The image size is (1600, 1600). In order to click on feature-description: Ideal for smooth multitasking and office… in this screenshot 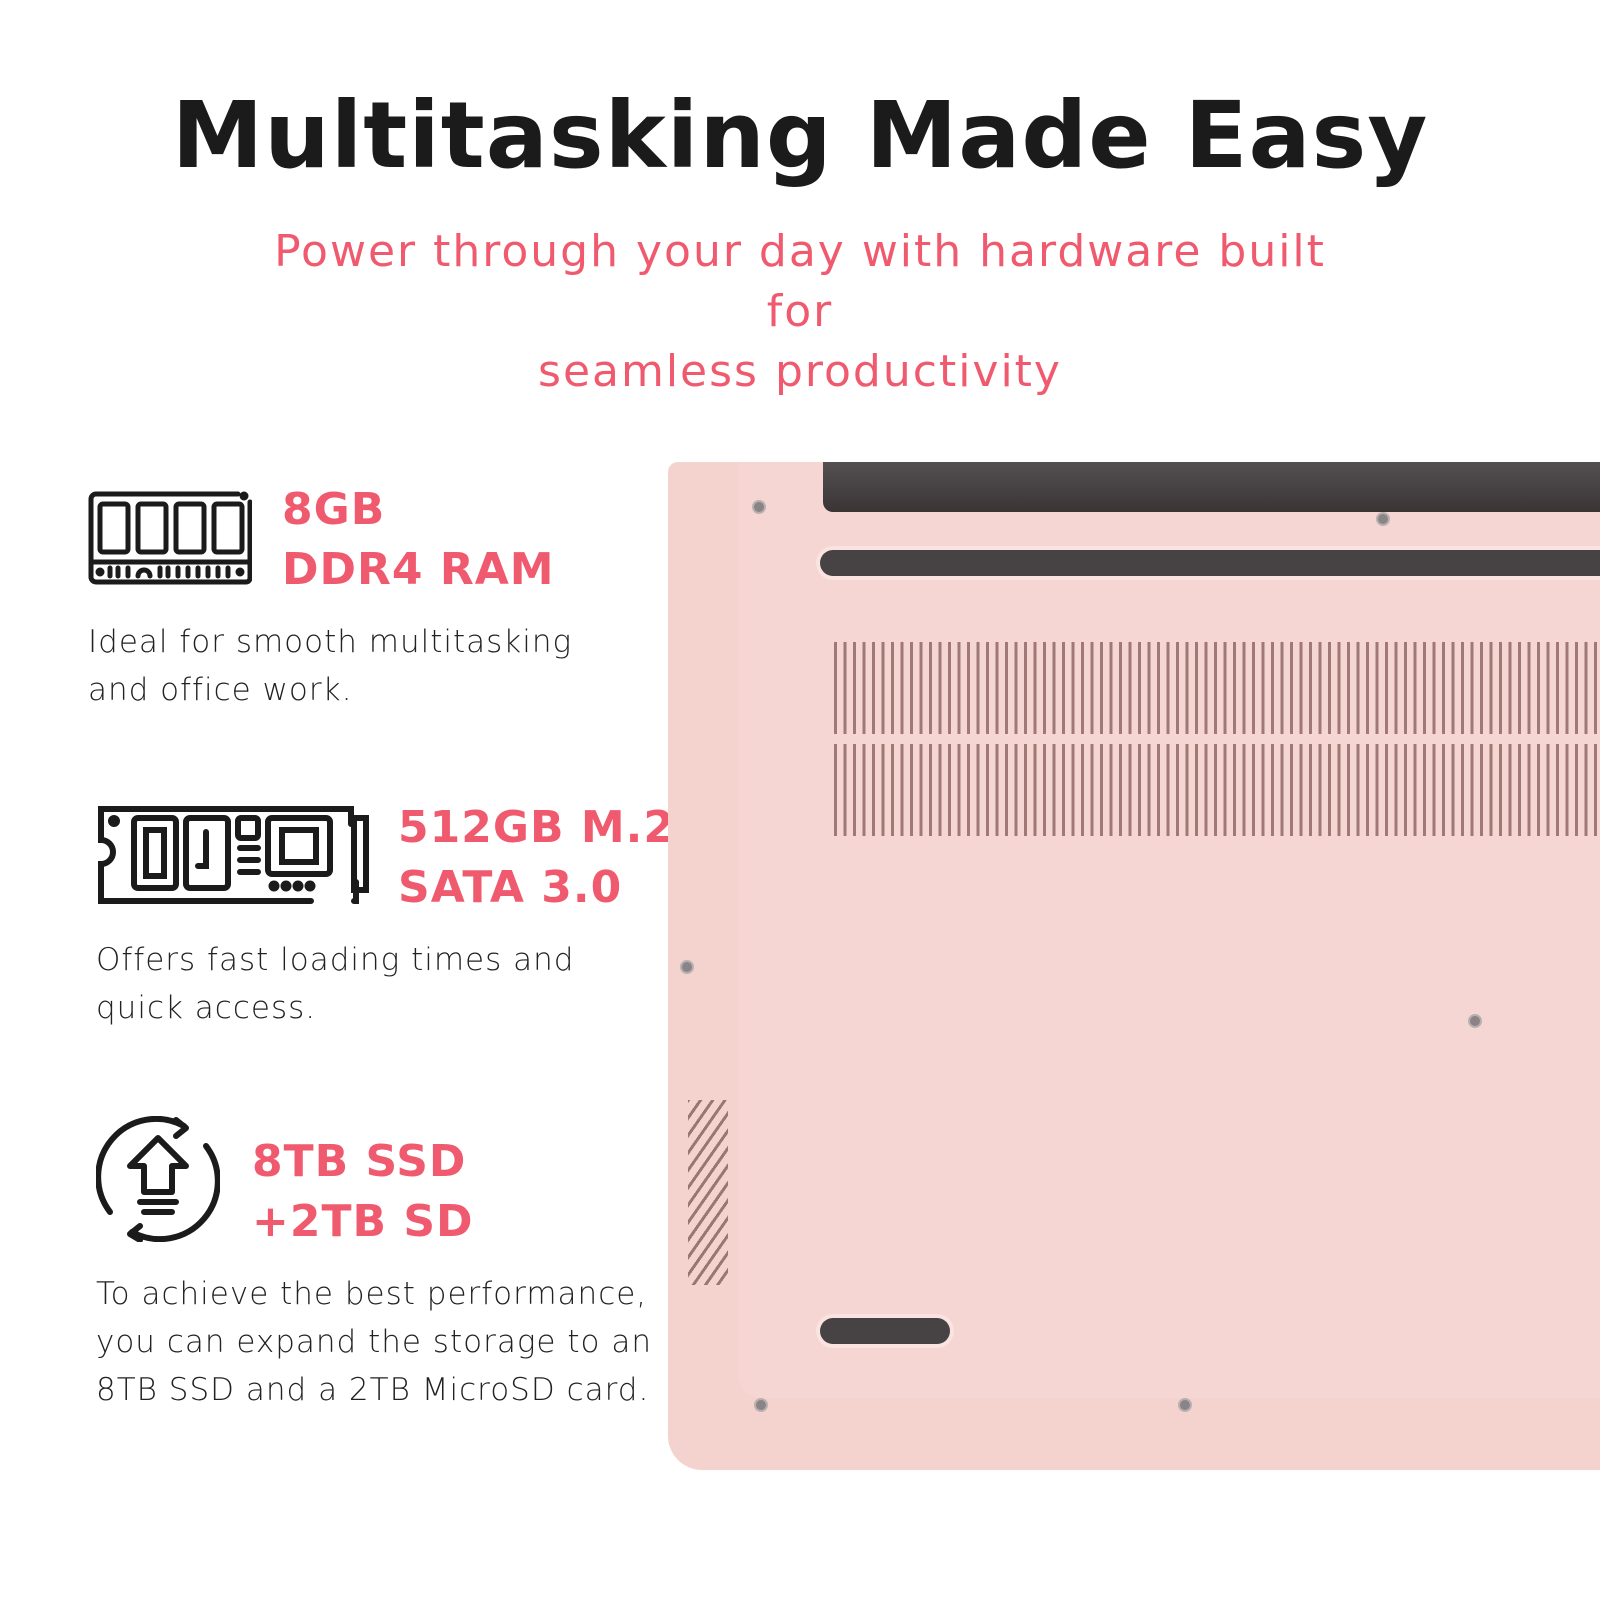, I will do `click(330, 666)`.